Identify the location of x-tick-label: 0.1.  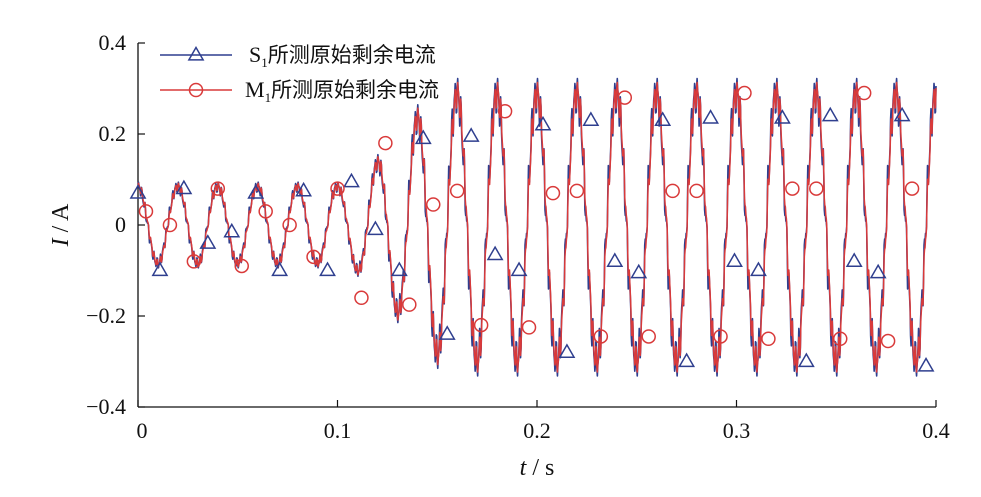
(338, 430).